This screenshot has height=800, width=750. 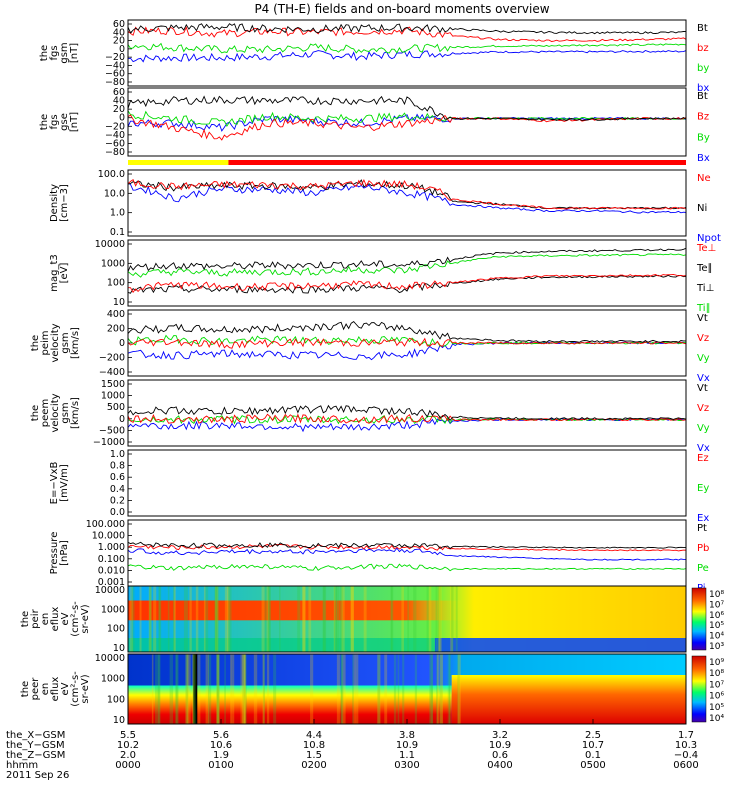 I want to click on panel-ylabel: mag_t3[eV], so click(x=59, y=273).